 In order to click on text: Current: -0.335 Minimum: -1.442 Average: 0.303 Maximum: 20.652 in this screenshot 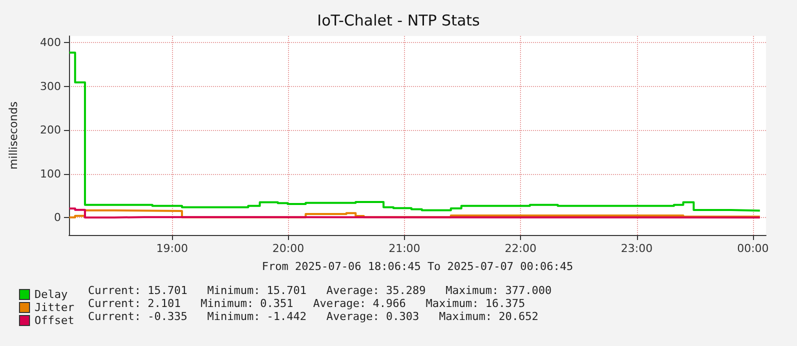, I will do `click(313, 316)`.